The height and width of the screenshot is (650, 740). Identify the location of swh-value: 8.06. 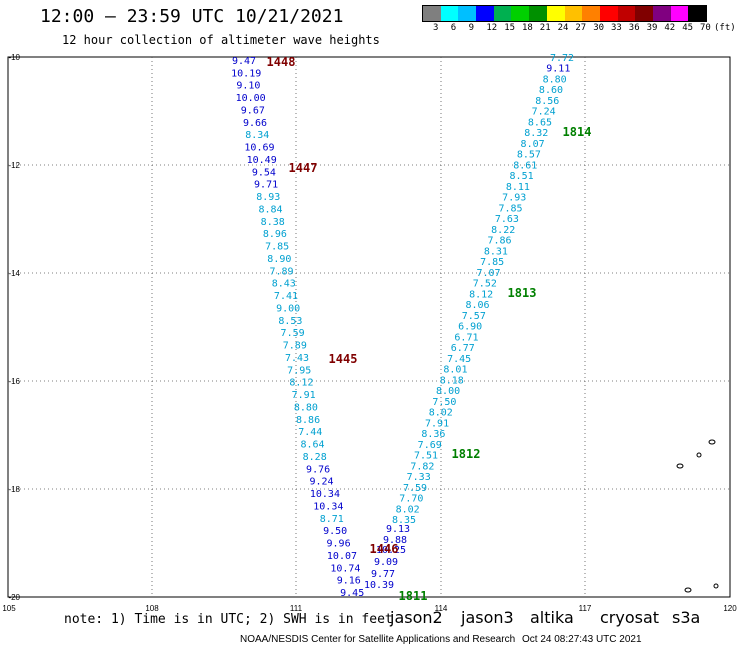
(477, 305).